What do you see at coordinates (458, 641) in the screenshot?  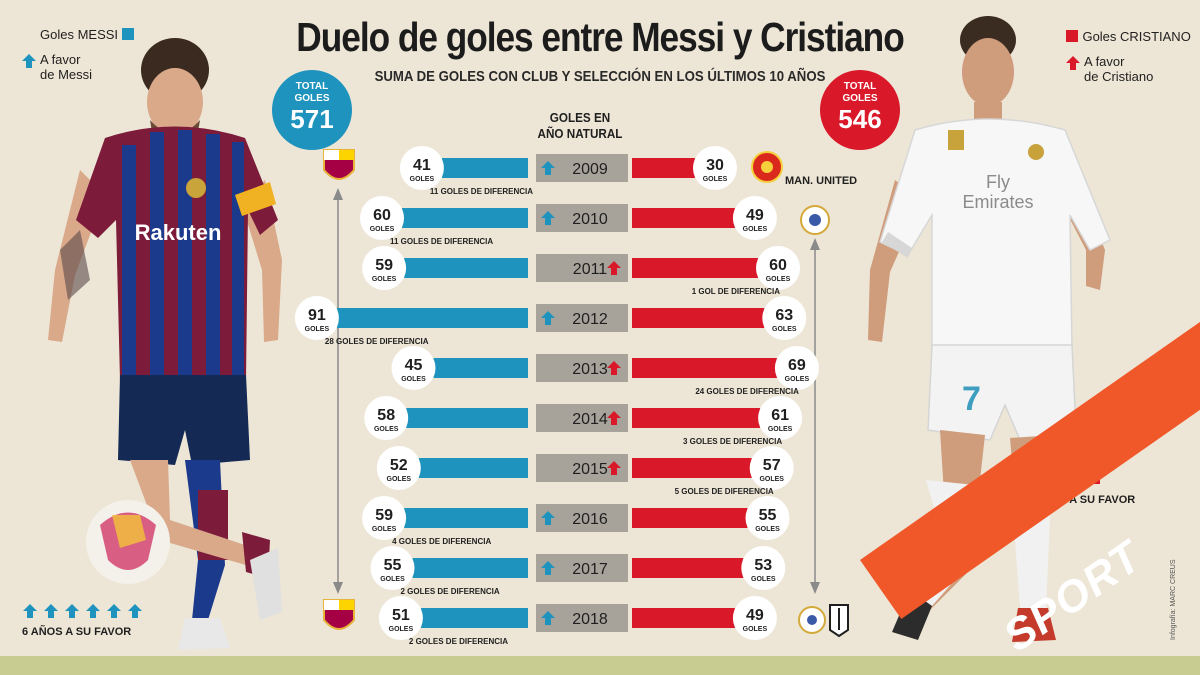 I see `difference-label: 2 GOLES DE DIFERENCIA` at bounding box center [458, 641].